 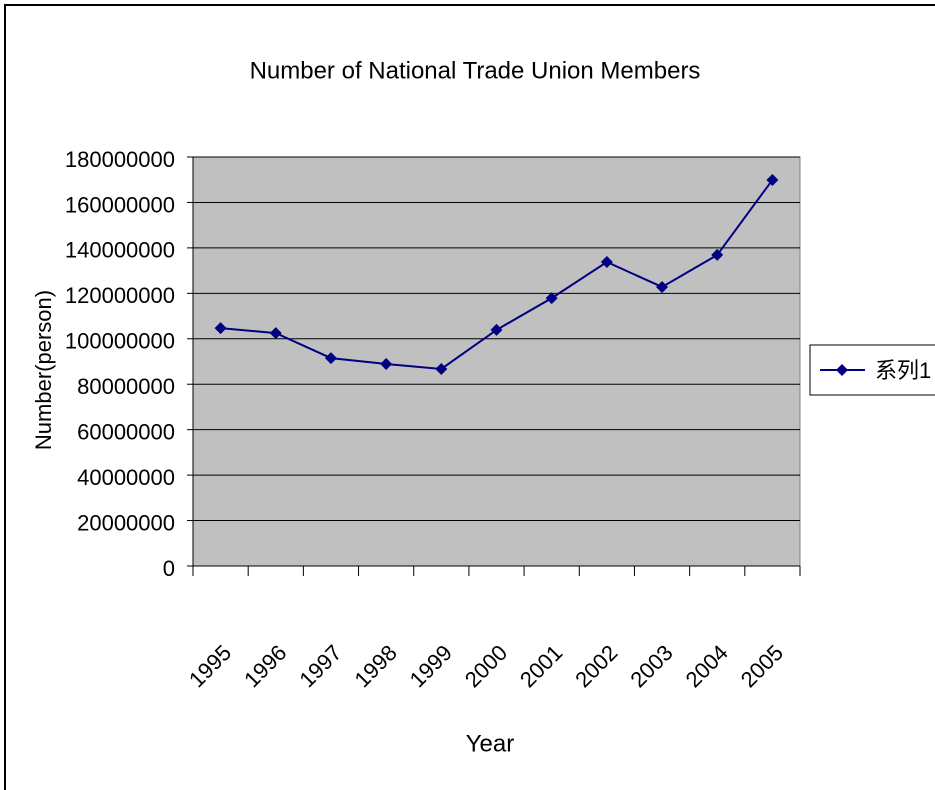 I want to click on y-tick-label: 20000000, so click(x=126, y=522).